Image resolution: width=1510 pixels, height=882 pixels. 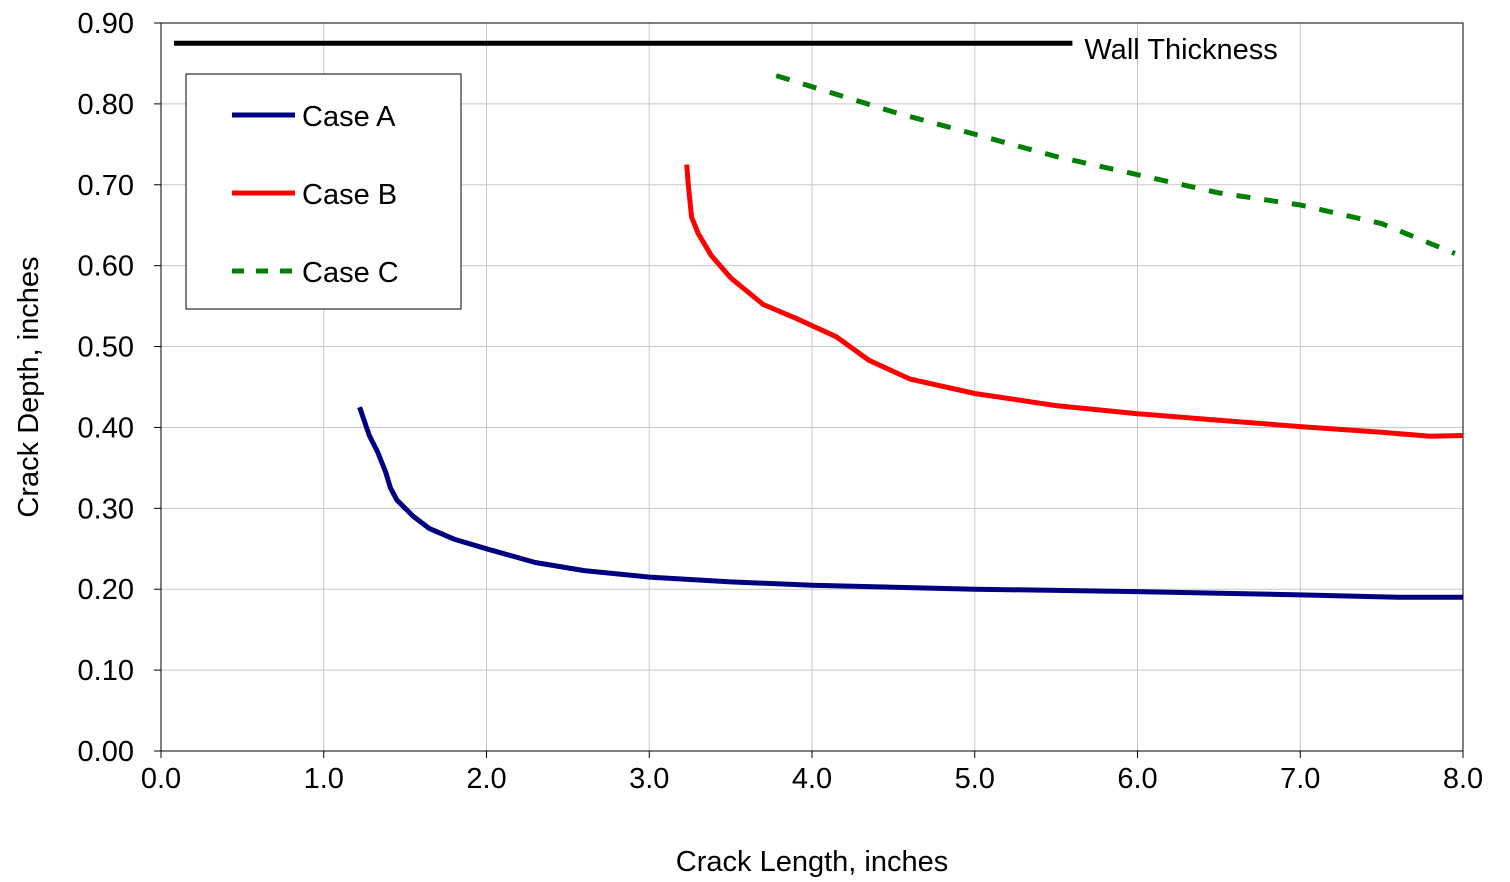 What do you see at coordinates (349, 195) in the screenshot?
I see `legend-label-case-b: Case B` at bounding box center [349, 195].